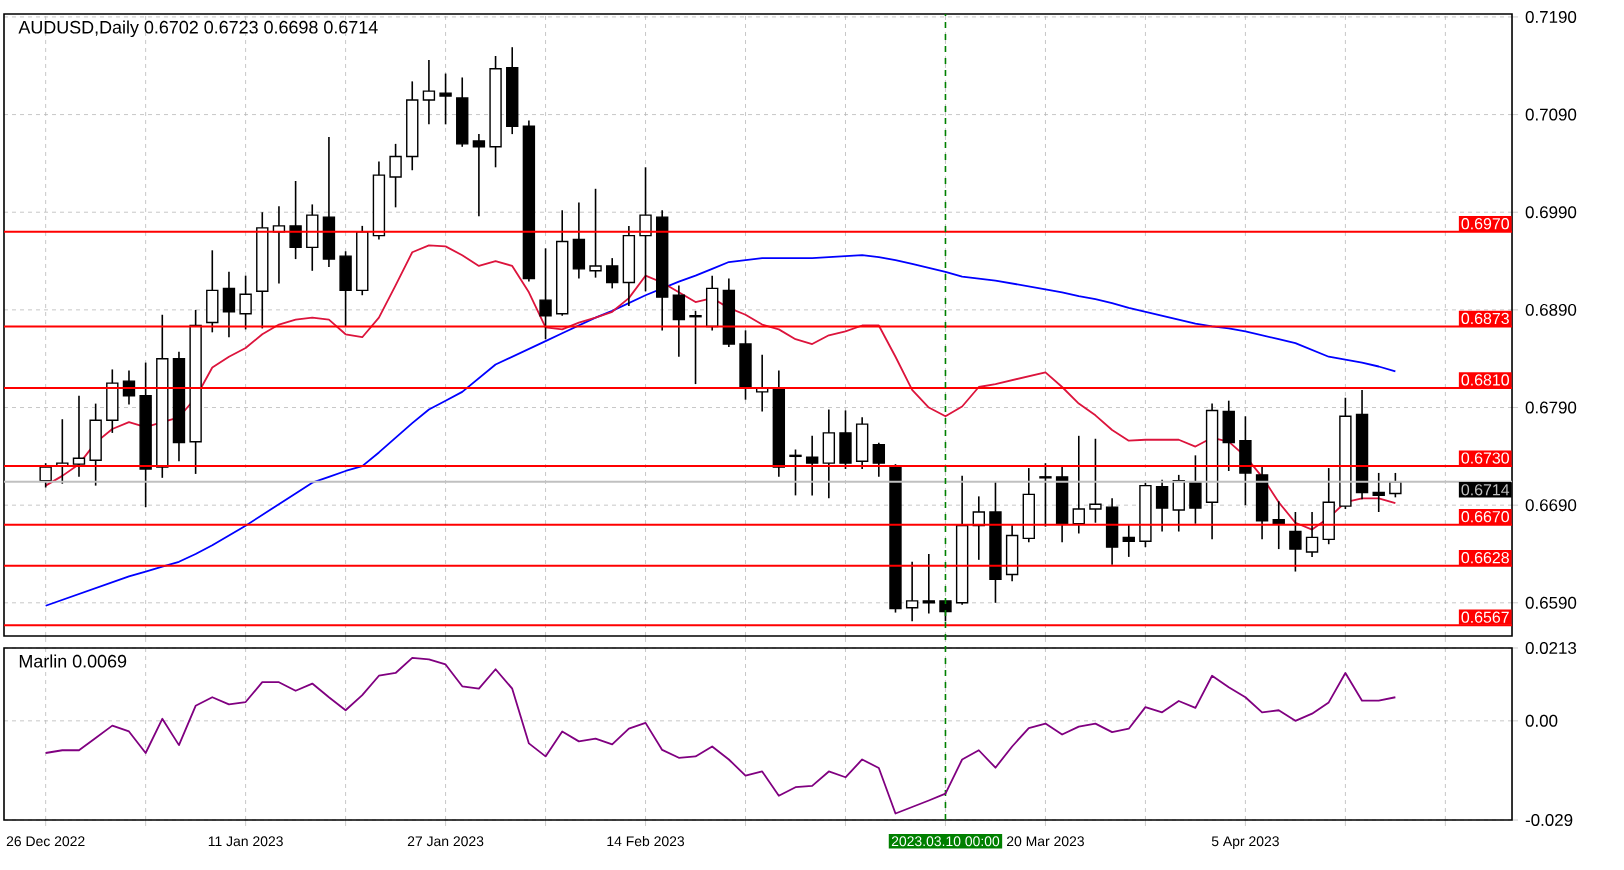 This screenshot has width=1624, height=870. What do you see at coordinates (1551, 212) in the screenshot?
I see `y-tick-label: 0.6990` at bounding box center [1551, 212].